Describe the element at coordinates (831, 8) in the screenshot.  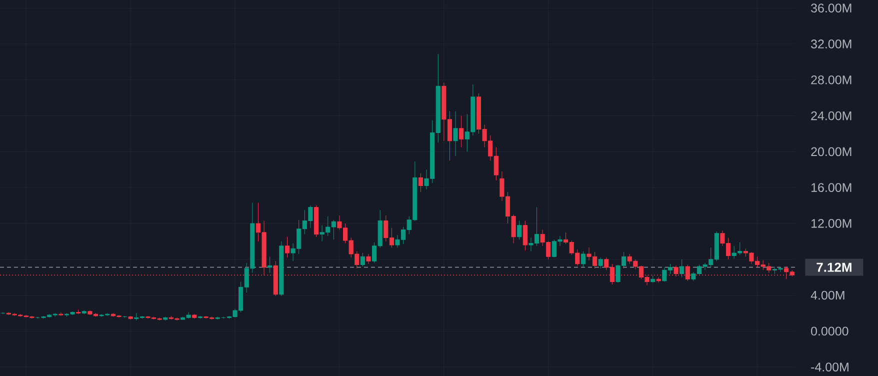
I see `y-tick-label: 36.00M` at that location.